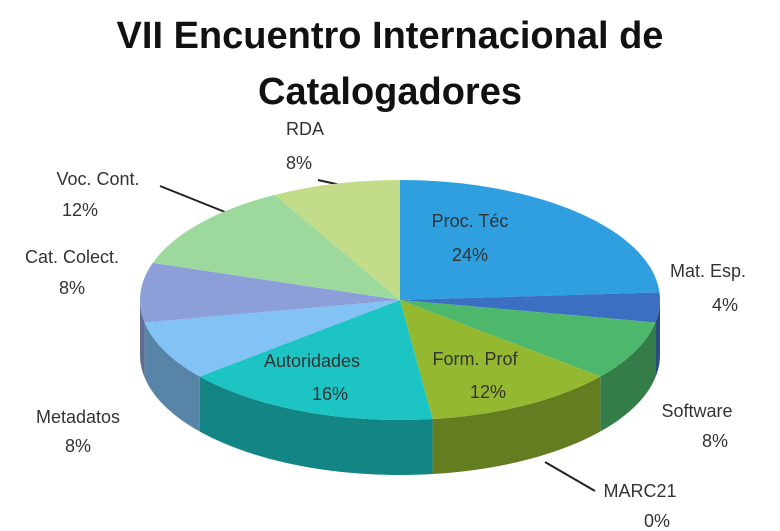 This screenshot has height=531, width=780. I want to click on slice-label: Voc. Cont., so click(97, 179).